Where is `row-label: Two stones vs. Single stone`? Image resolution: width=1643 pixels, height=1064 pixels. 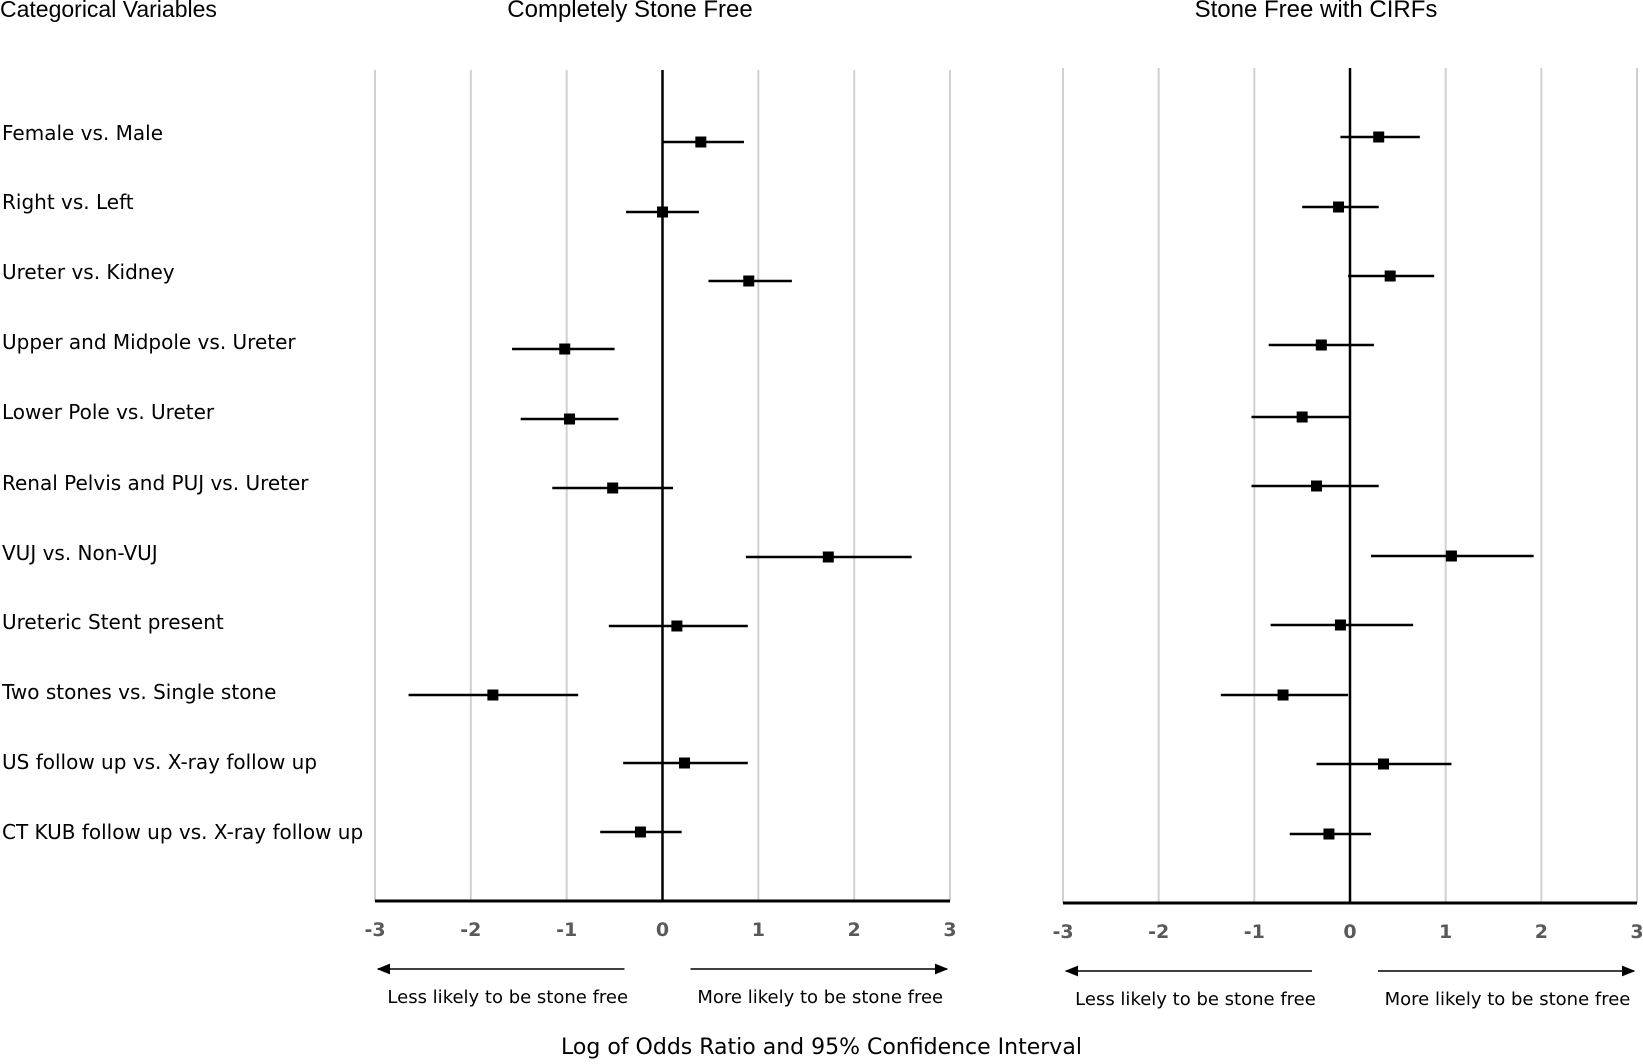 row-label: Two stones vs. Single stone is located at coordinates (139, 692).